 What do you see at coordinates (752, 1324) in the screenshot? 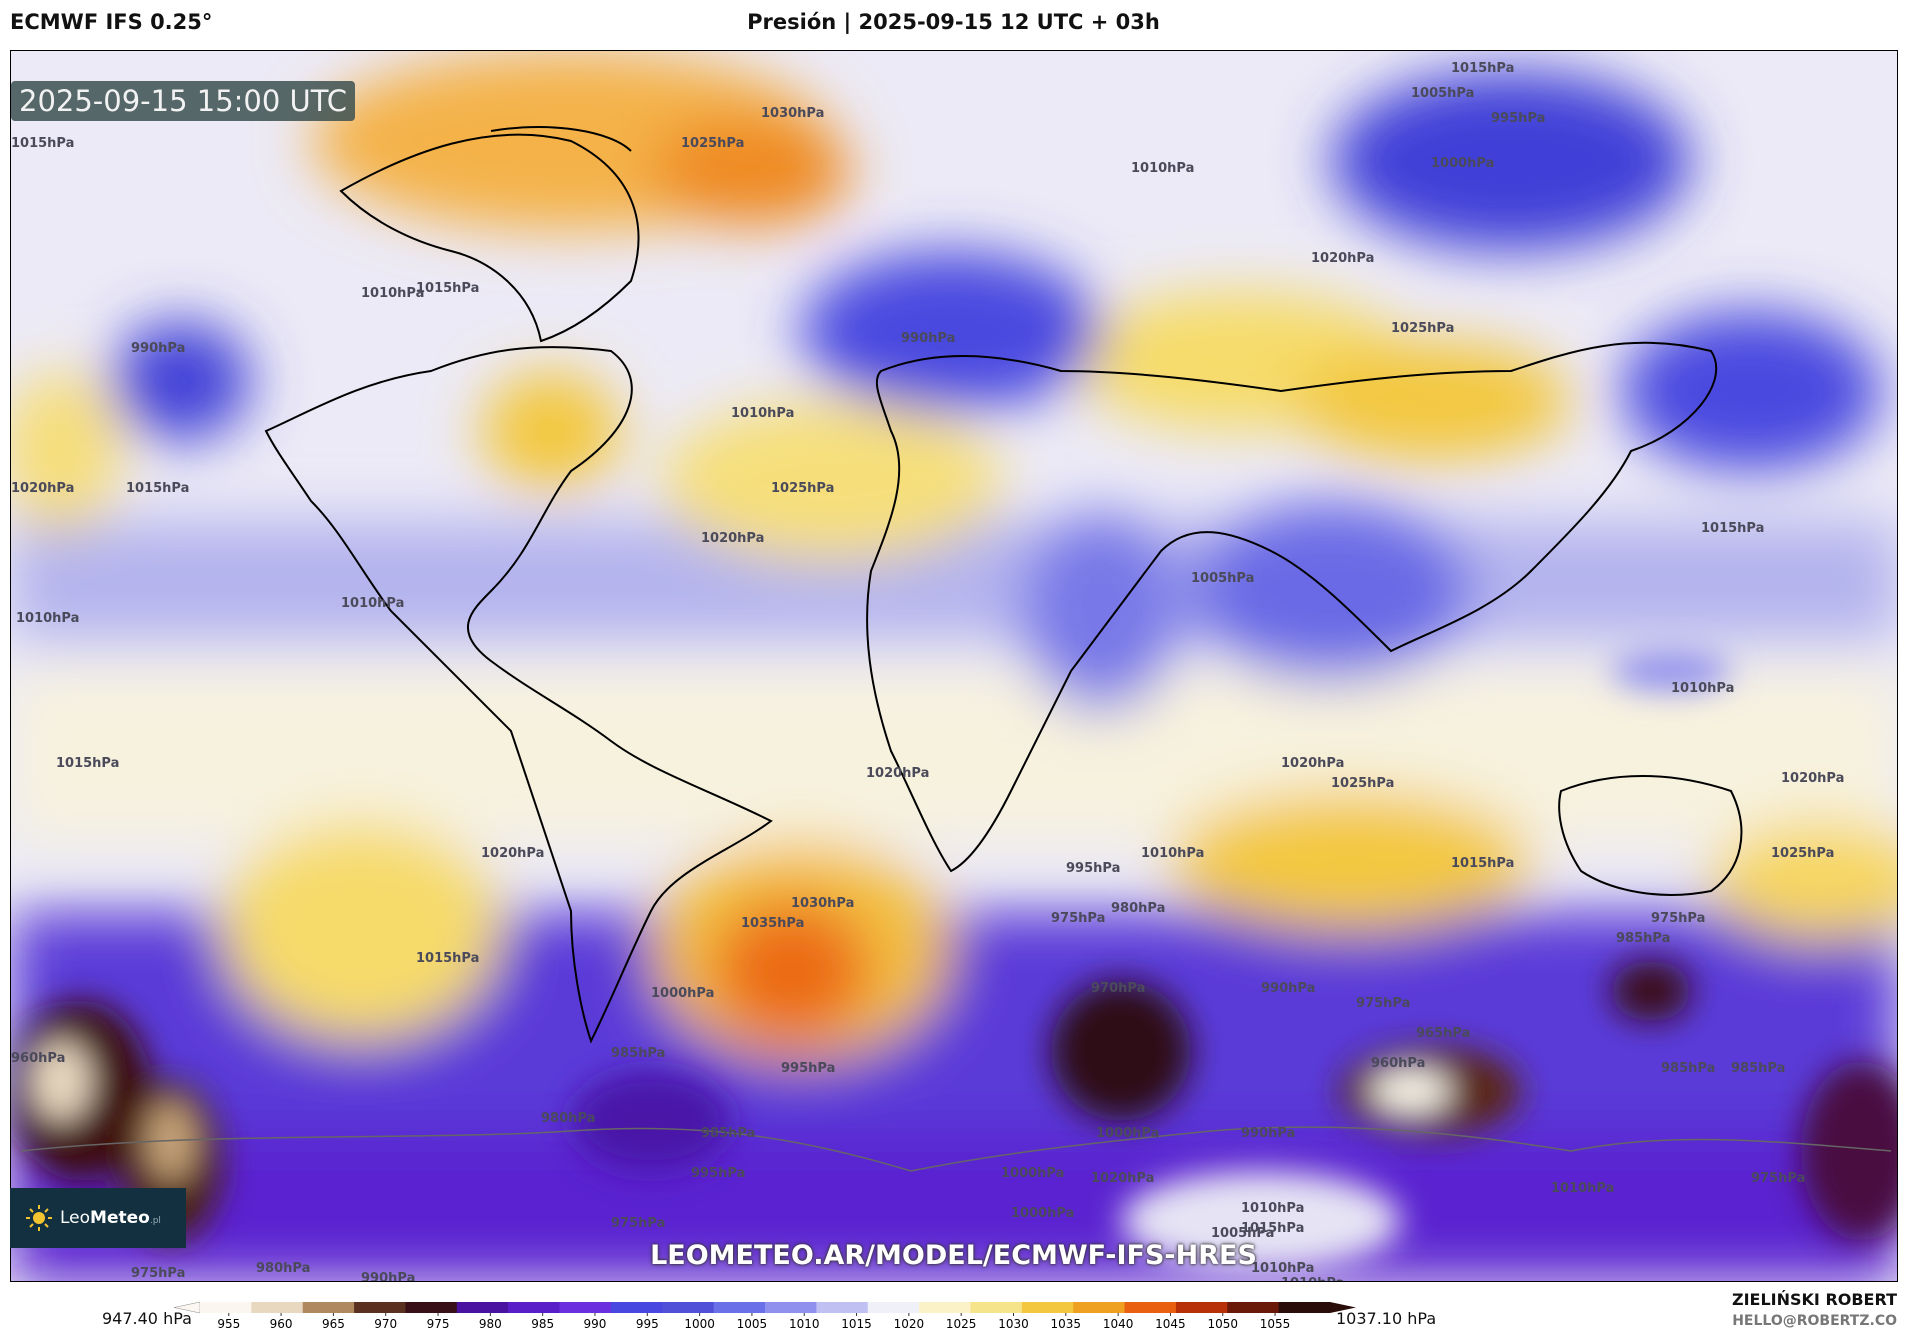
I see `colorbar-tick-label: 1005` at bounding box center [752, 1324].